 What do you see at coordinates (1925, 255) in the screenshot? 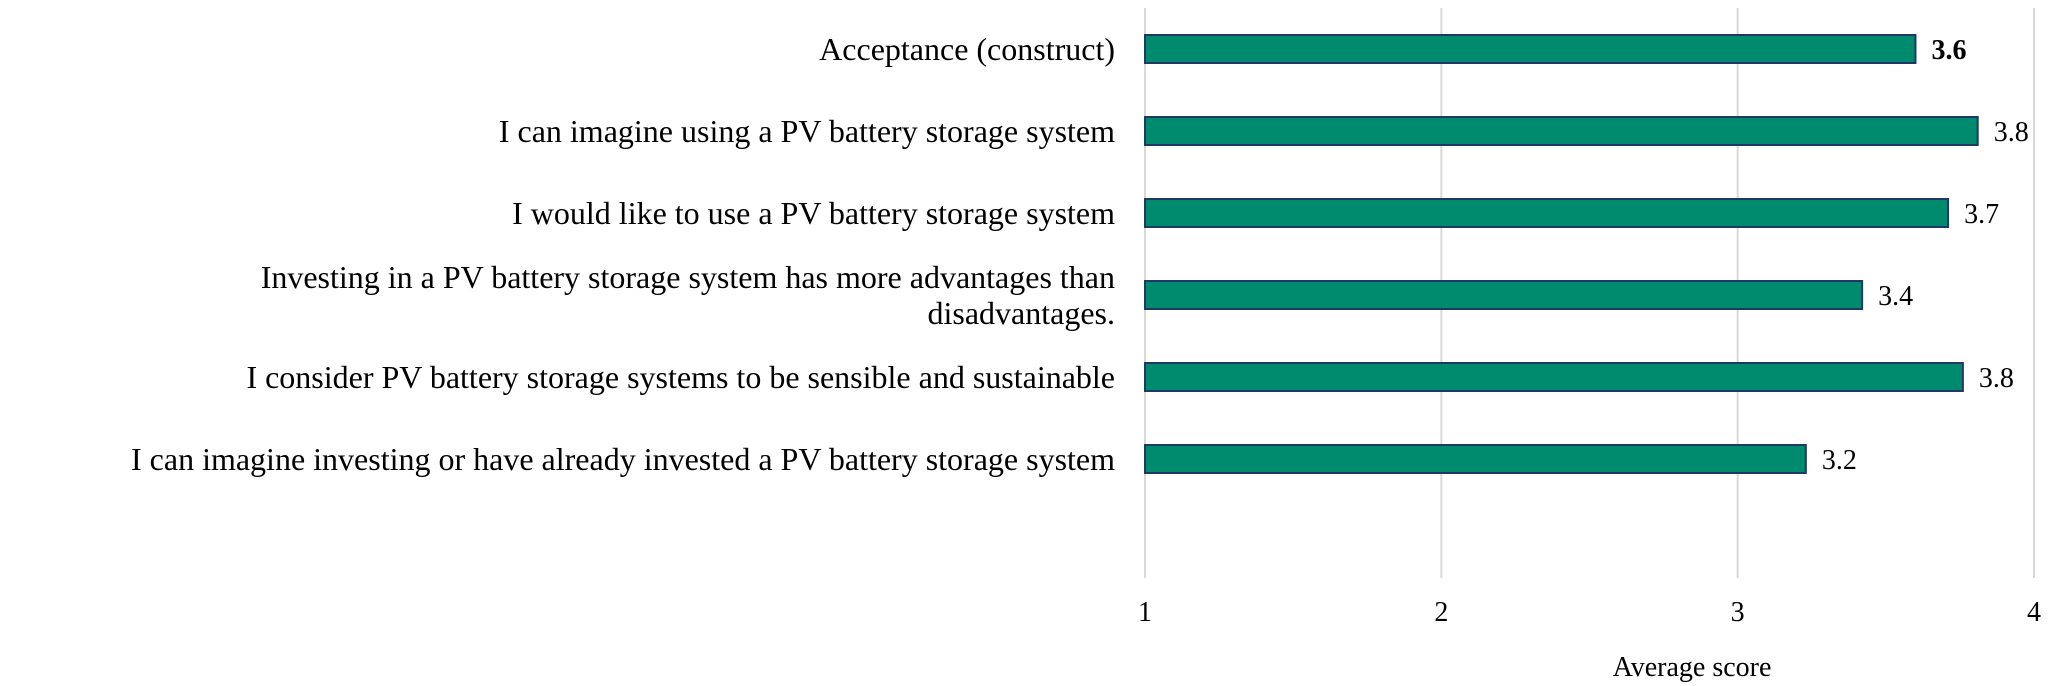
I see `value-labels: 3.6 3.8 3.7 3.4 3.8 3.2` at bounding box center [1925, 255].